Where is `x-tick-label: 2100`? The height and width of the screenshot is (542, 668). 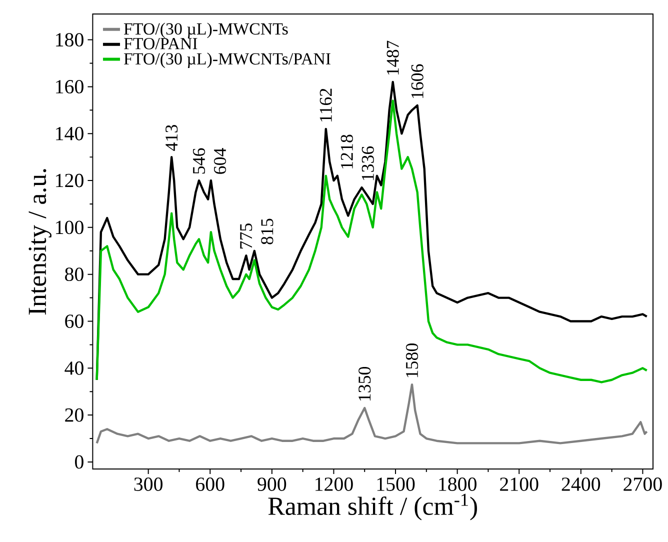
x-tick-label: 2100 is located at coordinates (519, 484).